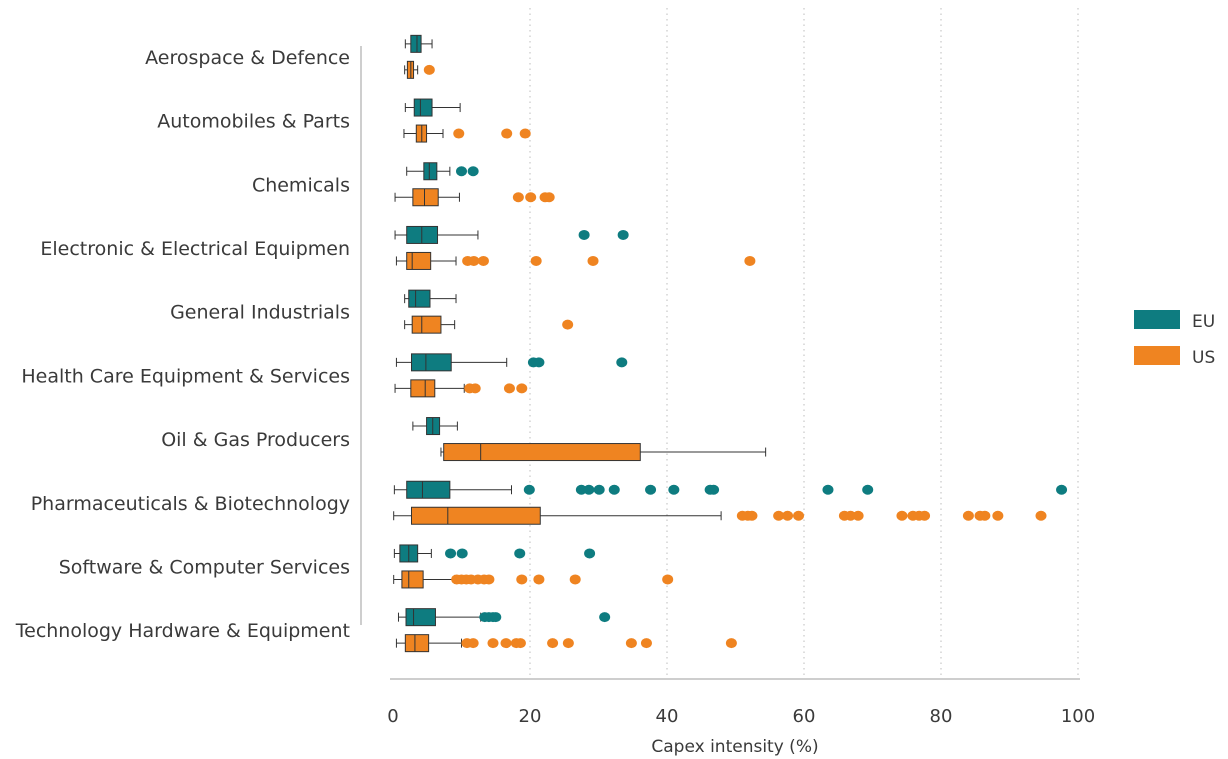 The image size is (1228, 759). What do you see at coordinates (1203, 322) in the screenshot?
I see `legend-label-eu: EU` at bounding box center [1203, 322].